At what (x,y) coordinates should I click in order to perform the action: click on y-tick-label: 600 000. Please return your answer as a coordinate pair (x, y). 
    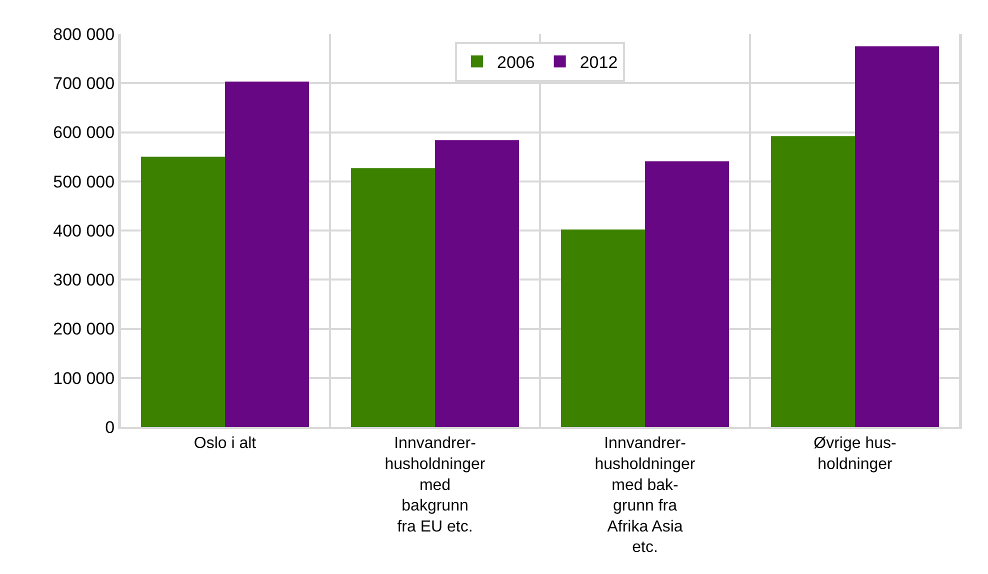
    Looking at the image, I should click on (84, 132).